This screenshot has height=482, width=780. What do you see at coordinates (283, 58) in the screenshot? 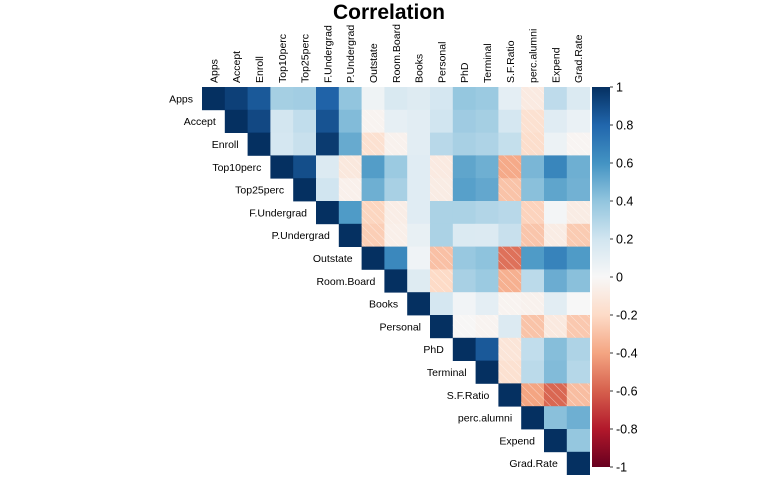
I see `column-label: Top10perc` at bounding box center [283, 58].